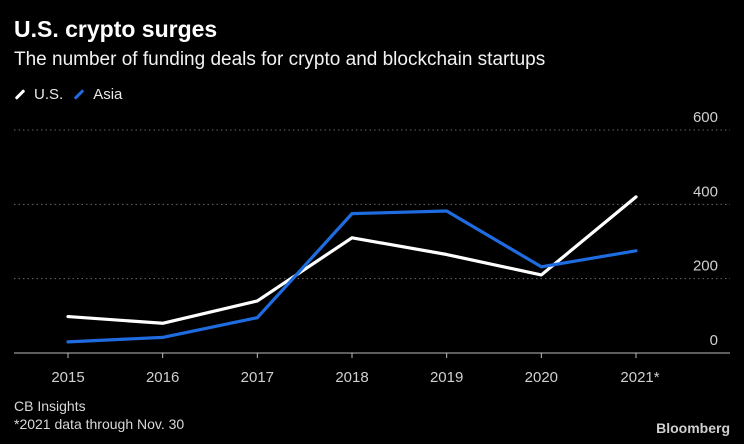  I want to click on legend-label-asia: Asia, so click(108, 94).